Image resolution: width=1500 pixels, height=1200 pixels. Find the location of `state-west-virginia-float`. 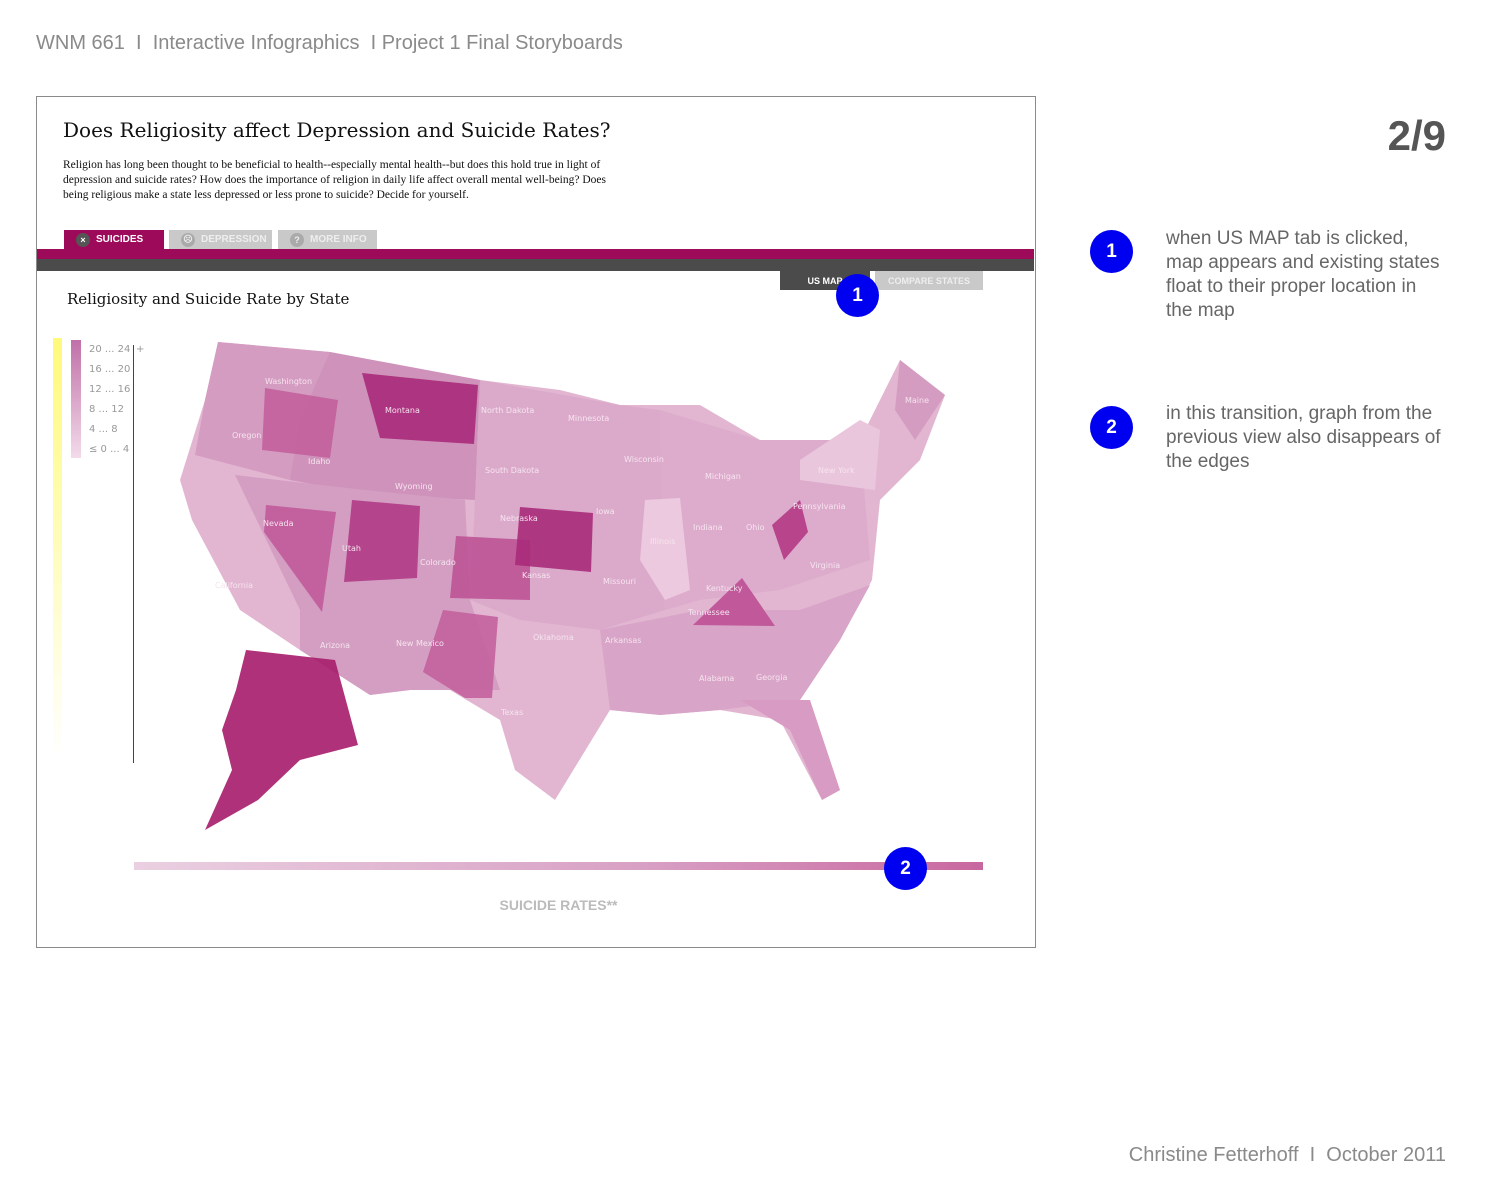

state-west-virginia-float is located at coordinates (790, 530).